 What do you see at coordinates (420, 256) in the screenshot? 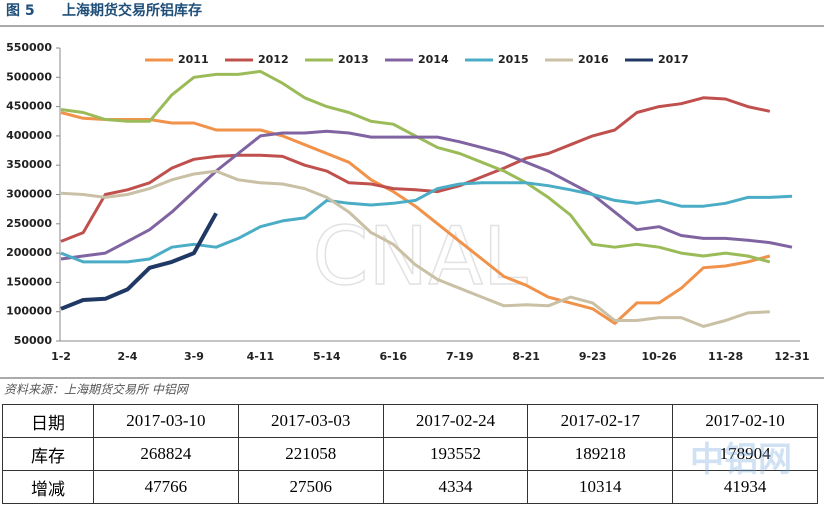
I see `watermark: CNAL` at bounding box center [420, 256].